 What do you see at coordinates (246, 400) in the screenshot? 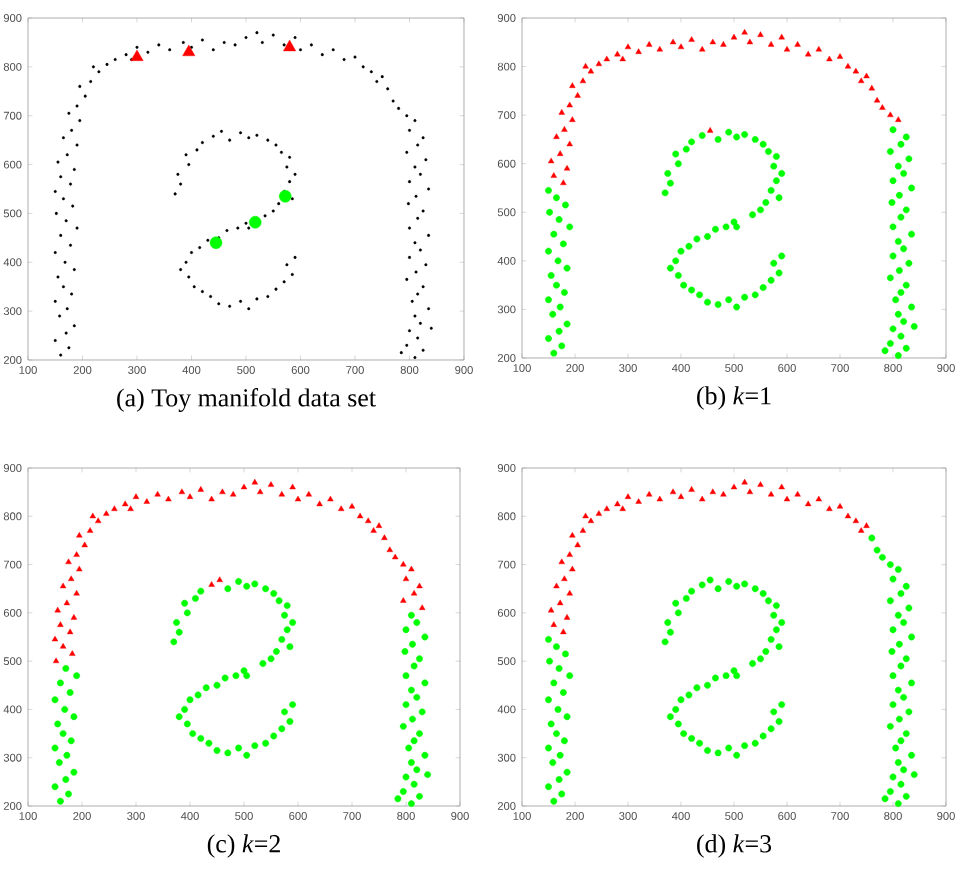
I see `text: (a) Toy manifold data set` at bounding box center [246, 400].